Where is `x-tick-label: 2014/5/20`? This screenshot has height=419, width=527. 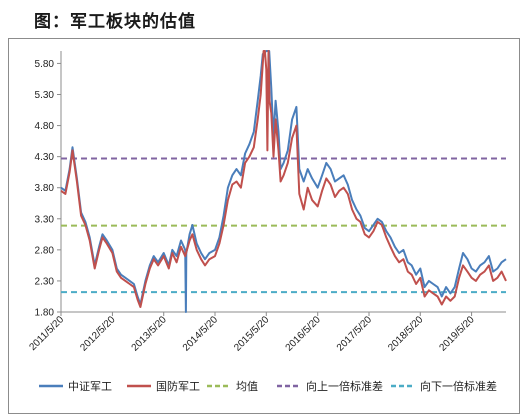 x-tick-label: 2014/5/20 is located at coordinates (201, 334).